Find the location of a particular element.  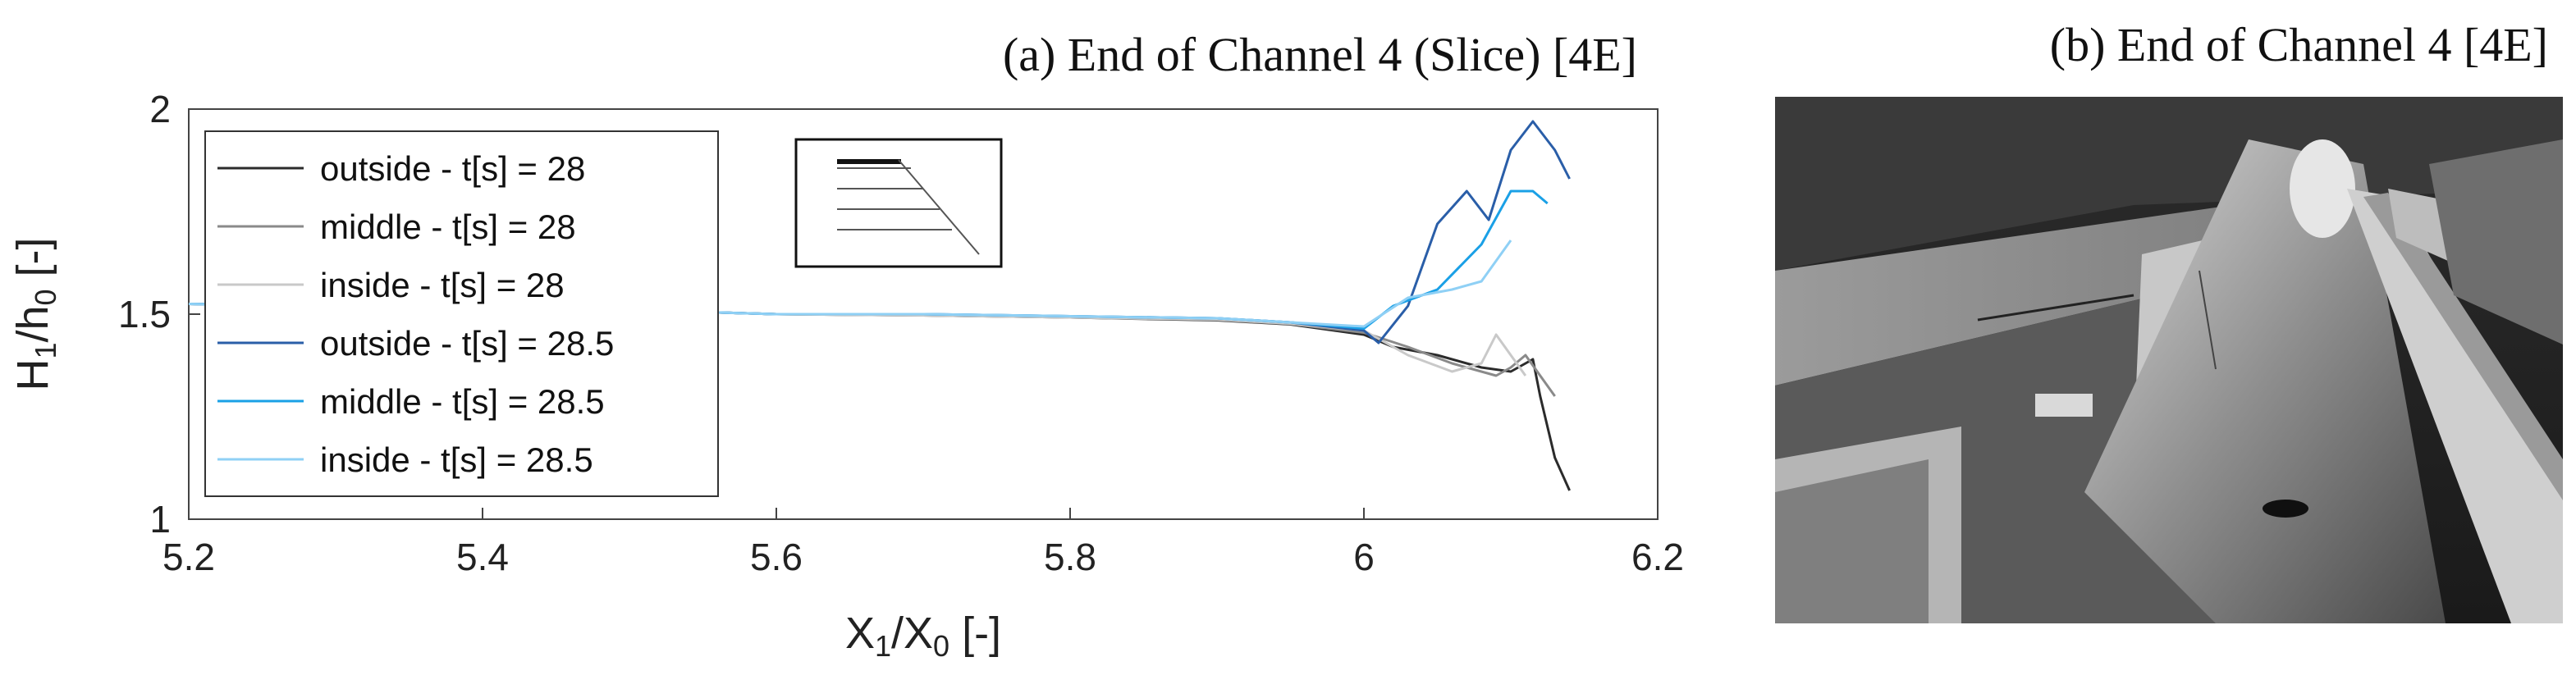

legend-box is located at coordinates (461, 313).